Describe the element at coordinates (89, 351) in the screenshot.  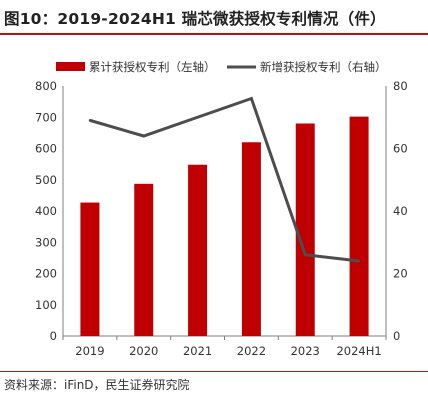
I see `x-tick-label: 2019` at that location.